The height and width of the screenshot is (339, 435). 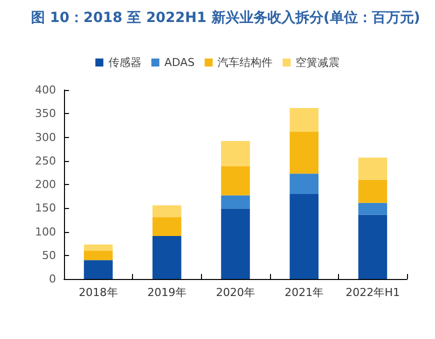 I want to click on x-tick-label: 2020年, so click(x=235, y=292).